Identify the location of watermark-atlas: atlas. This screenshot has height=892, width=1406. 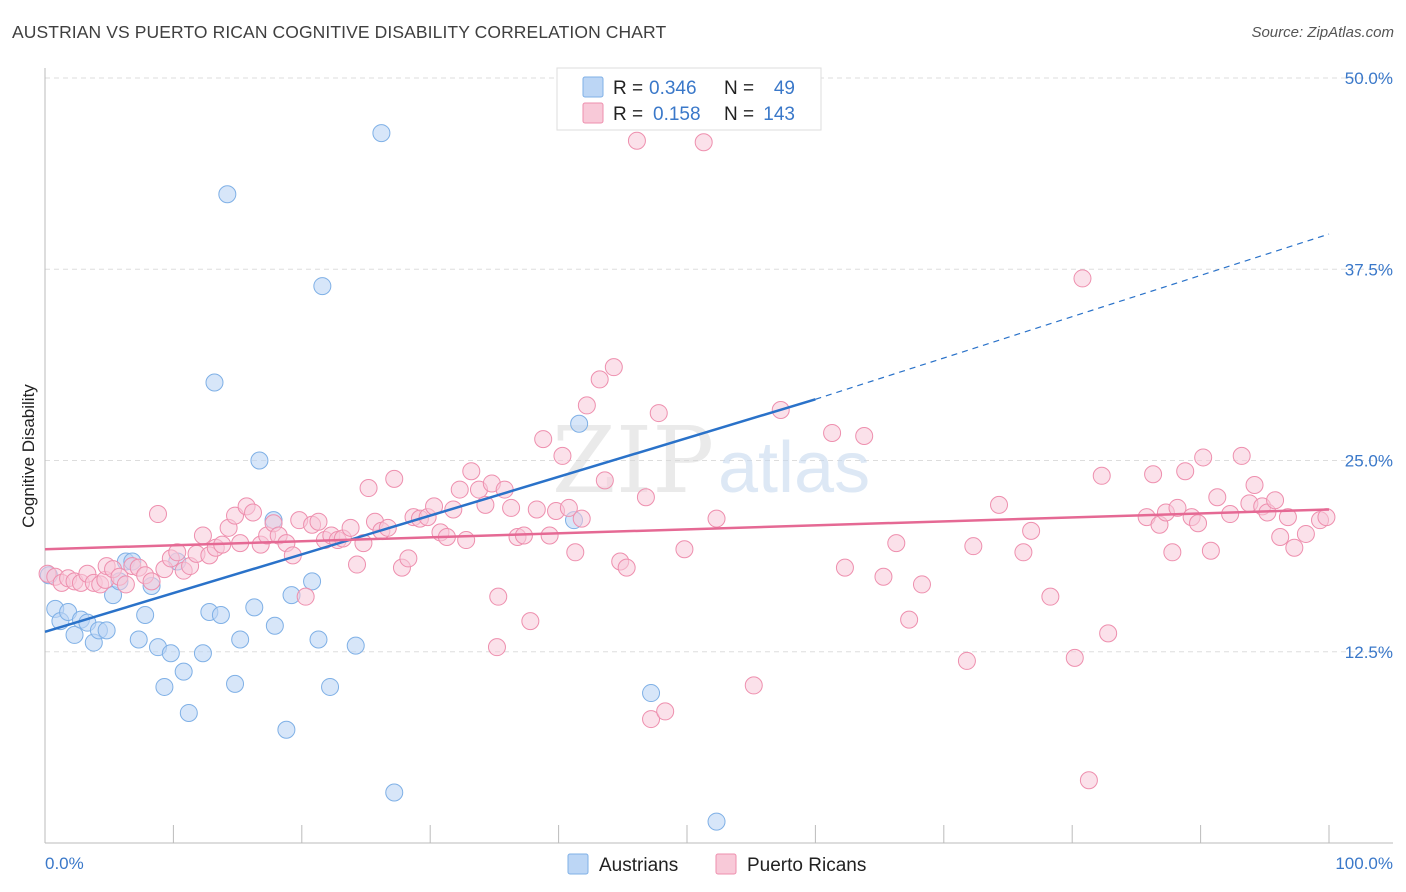
(794, 468).